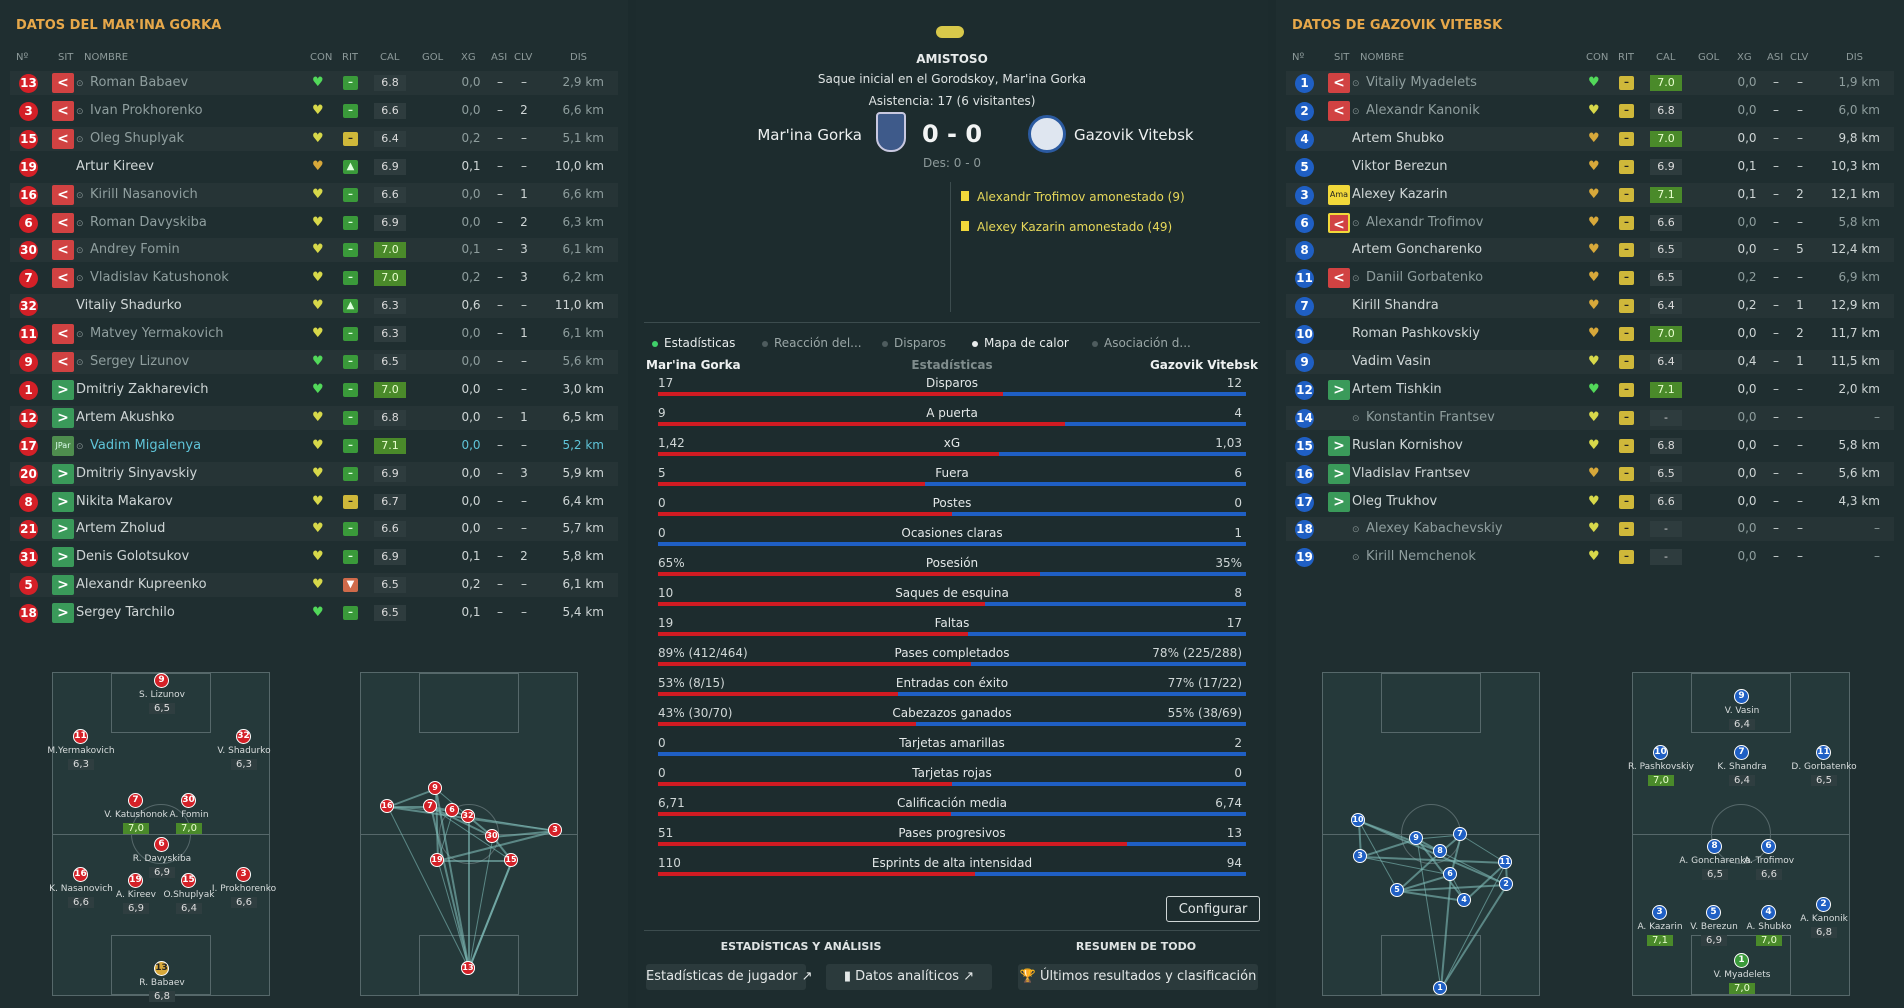 Image resolution: width=1904 pixels, height=1008 pixels. Describe the element at coordinates (133, 557) in the screenshot. I see `player-name: Denis Golotsukov` at that location.